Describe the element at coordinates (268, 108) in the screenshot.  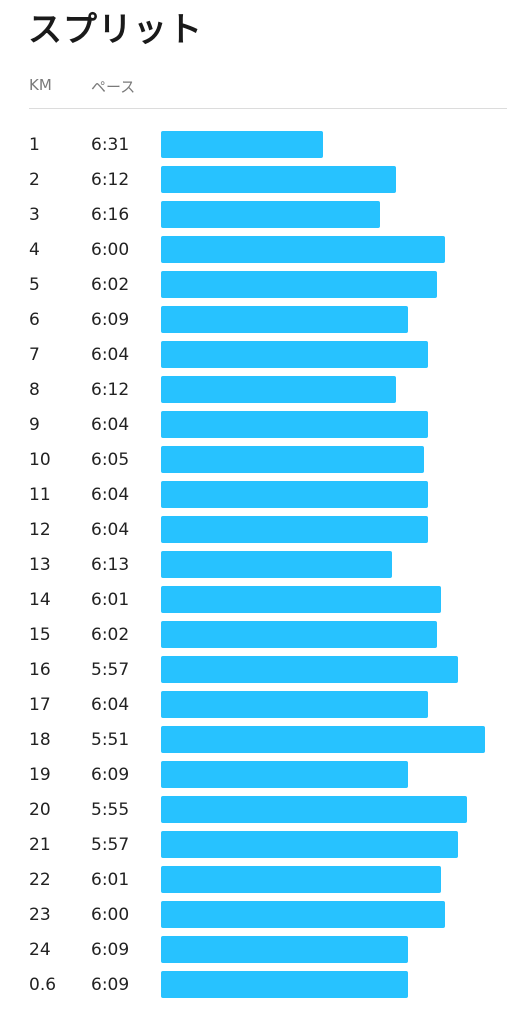
I see `header-divider` at that location.